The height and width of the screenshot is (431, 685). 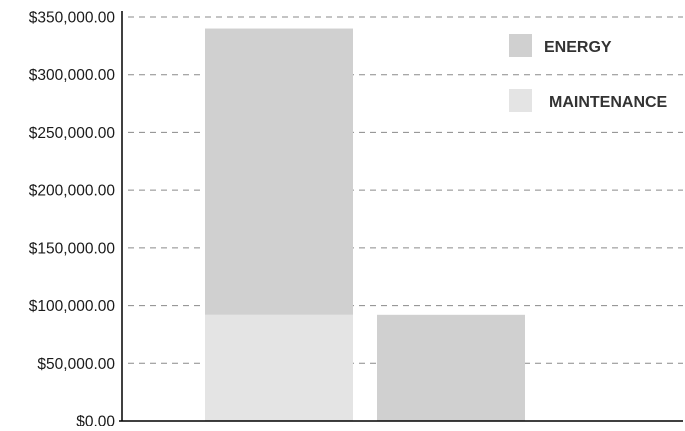 What do you see at coordinates (520, 45) in the screenshot?
I see `legend-swatch-energy` at bounding box center [520, 45].